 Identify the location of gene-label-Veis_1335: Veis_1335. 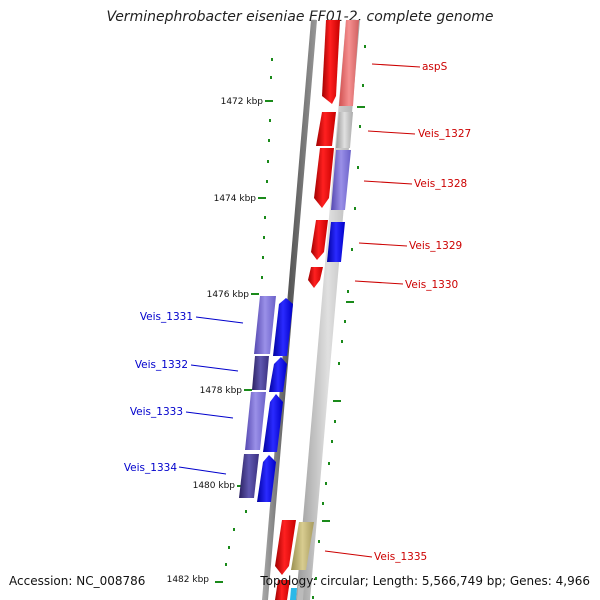
(400, 557).